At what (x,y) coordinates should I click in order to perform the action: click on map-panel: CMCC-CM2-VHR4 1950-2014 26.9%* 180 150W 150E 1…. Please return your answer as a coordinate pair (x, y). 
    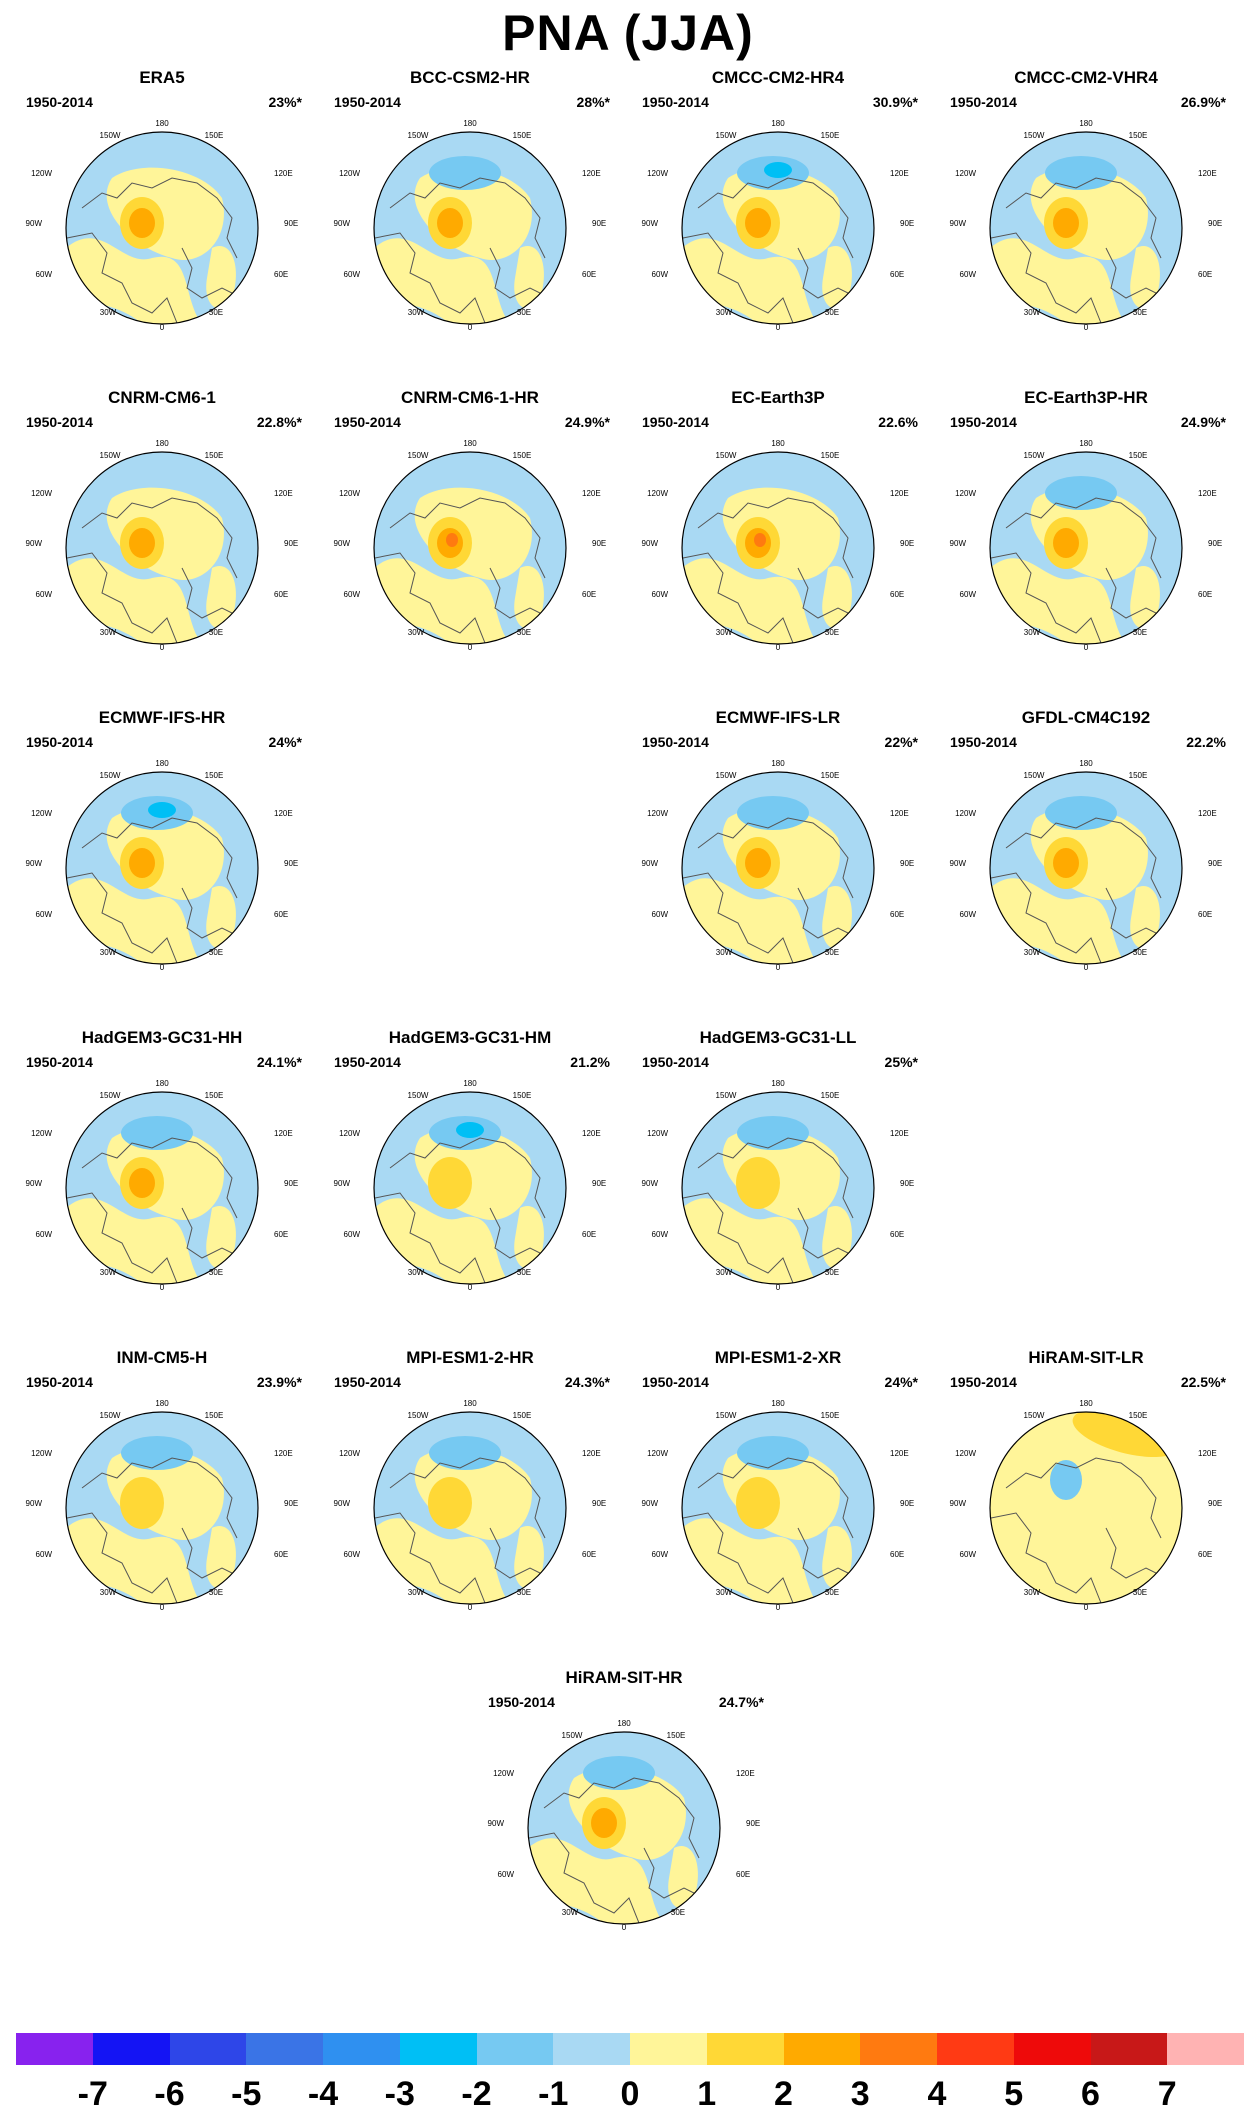
    Looking at the image, I should click on (1086, 218).